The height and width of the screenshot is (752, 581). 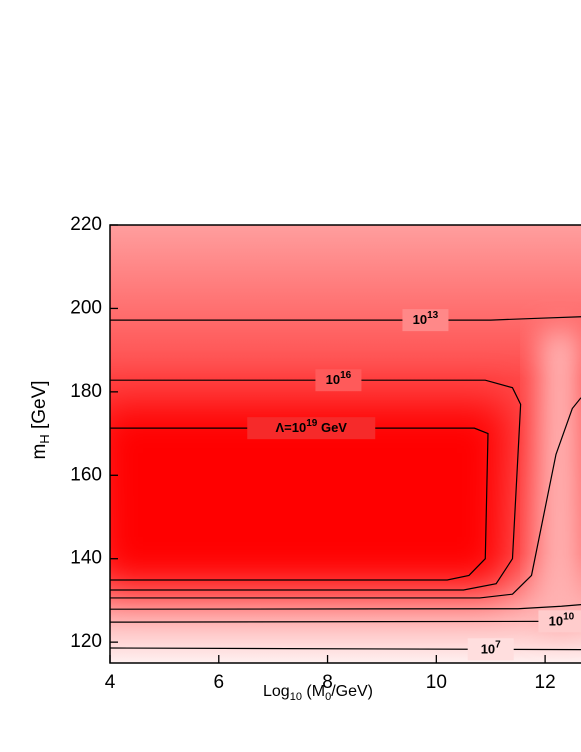 What do you see at coordinates (86, 224) in the screenshot?
I see `y-tick-label: 220` at bounding box center [86, 224].